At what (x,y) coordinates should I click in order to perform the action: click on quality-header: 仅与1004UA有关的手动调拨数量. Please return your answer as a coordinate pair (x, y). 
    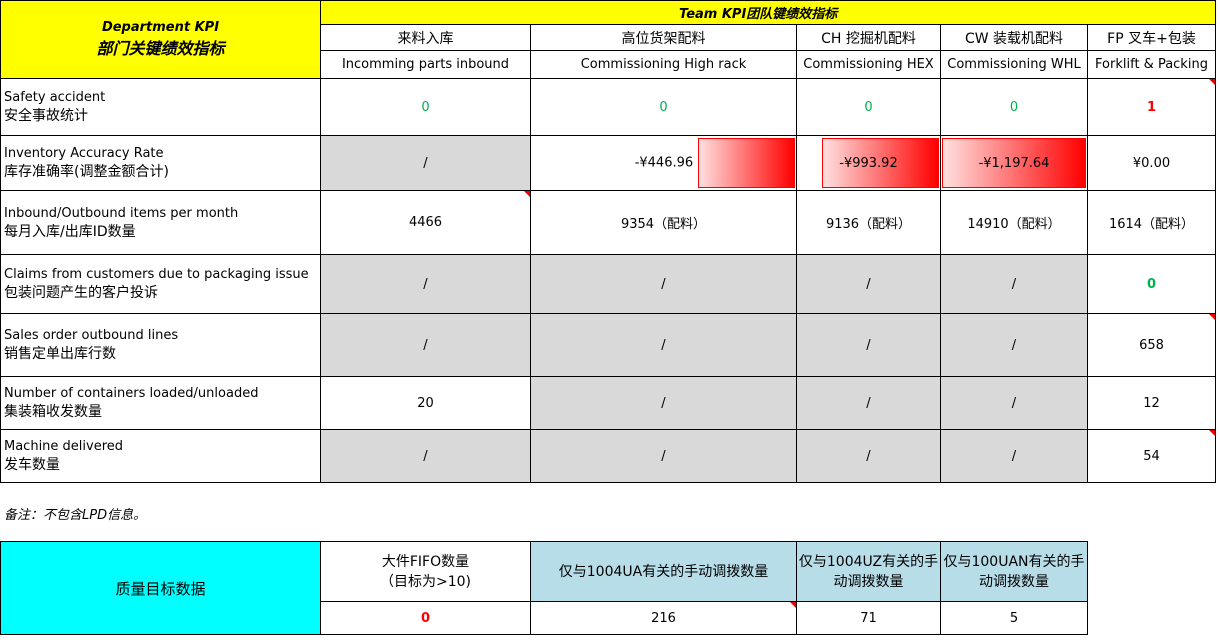
    Looking at the image, I should click on (663, 571).